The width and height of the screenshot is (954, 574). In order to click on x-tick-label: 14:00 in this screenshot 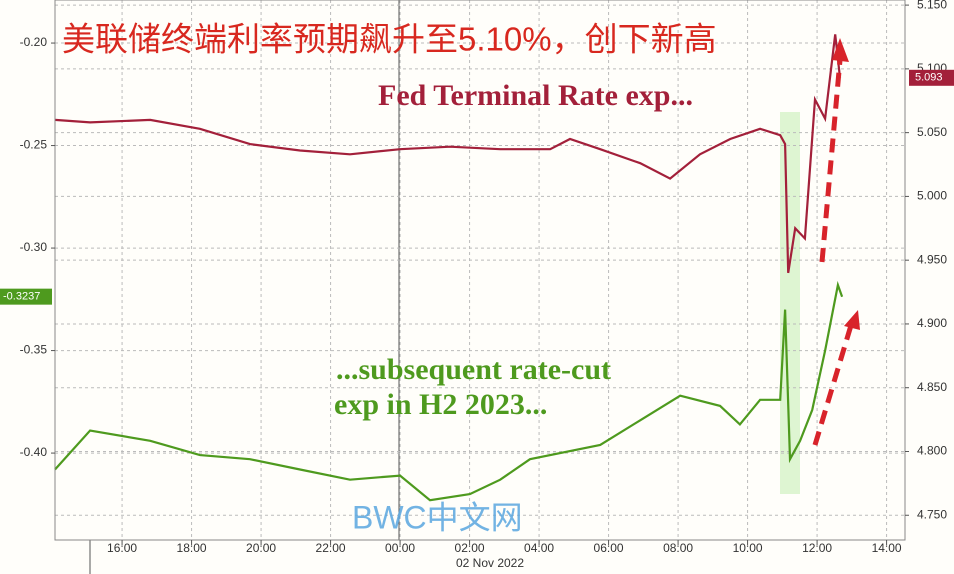, I will do `click(887, 548)`.